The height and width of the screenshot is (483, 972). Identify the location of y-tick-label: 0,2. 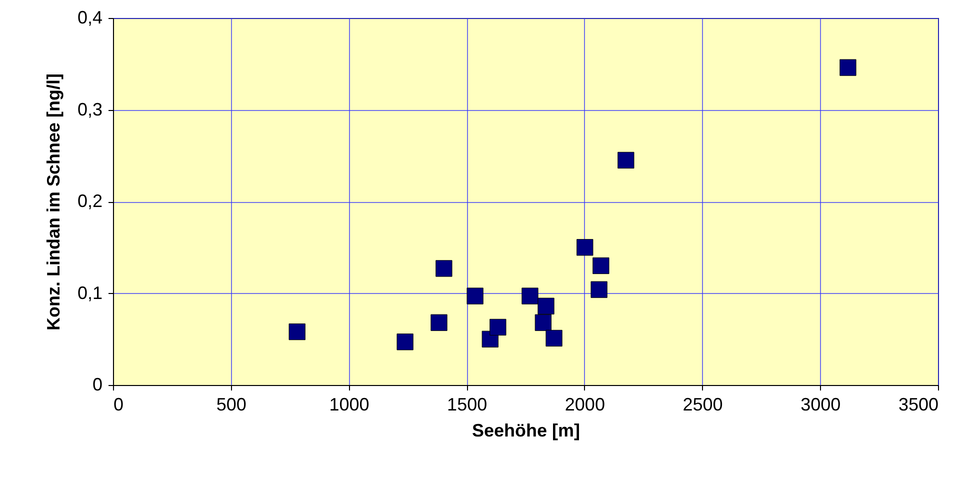
(89, 201).